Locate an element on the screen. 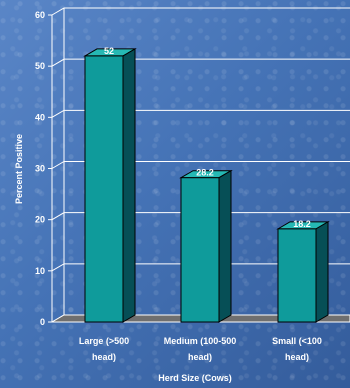 This screenshot has height=388, width=350. y-tick-label-30: 30 is located at coordinates (40, 169).